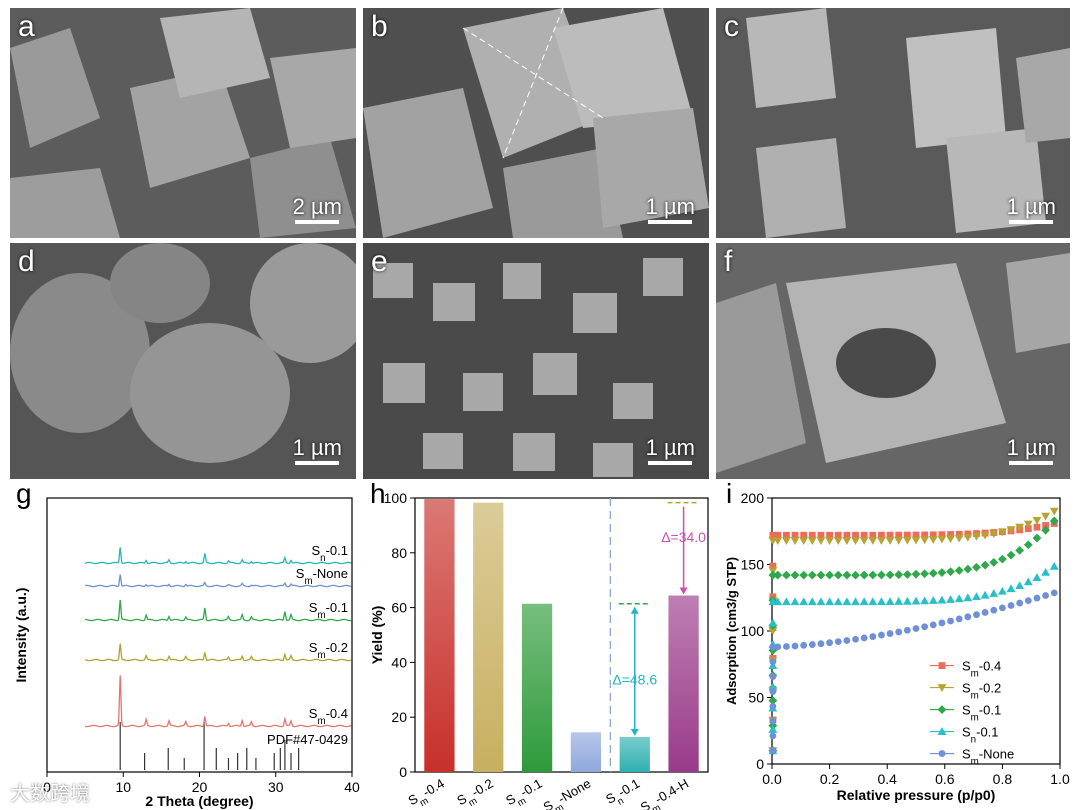 This screenshot has width=1080, height=810. Describe the element at coordinates (536, 361) in the screenshot. I see `sem-panel-e: e 1 µm` at that location.